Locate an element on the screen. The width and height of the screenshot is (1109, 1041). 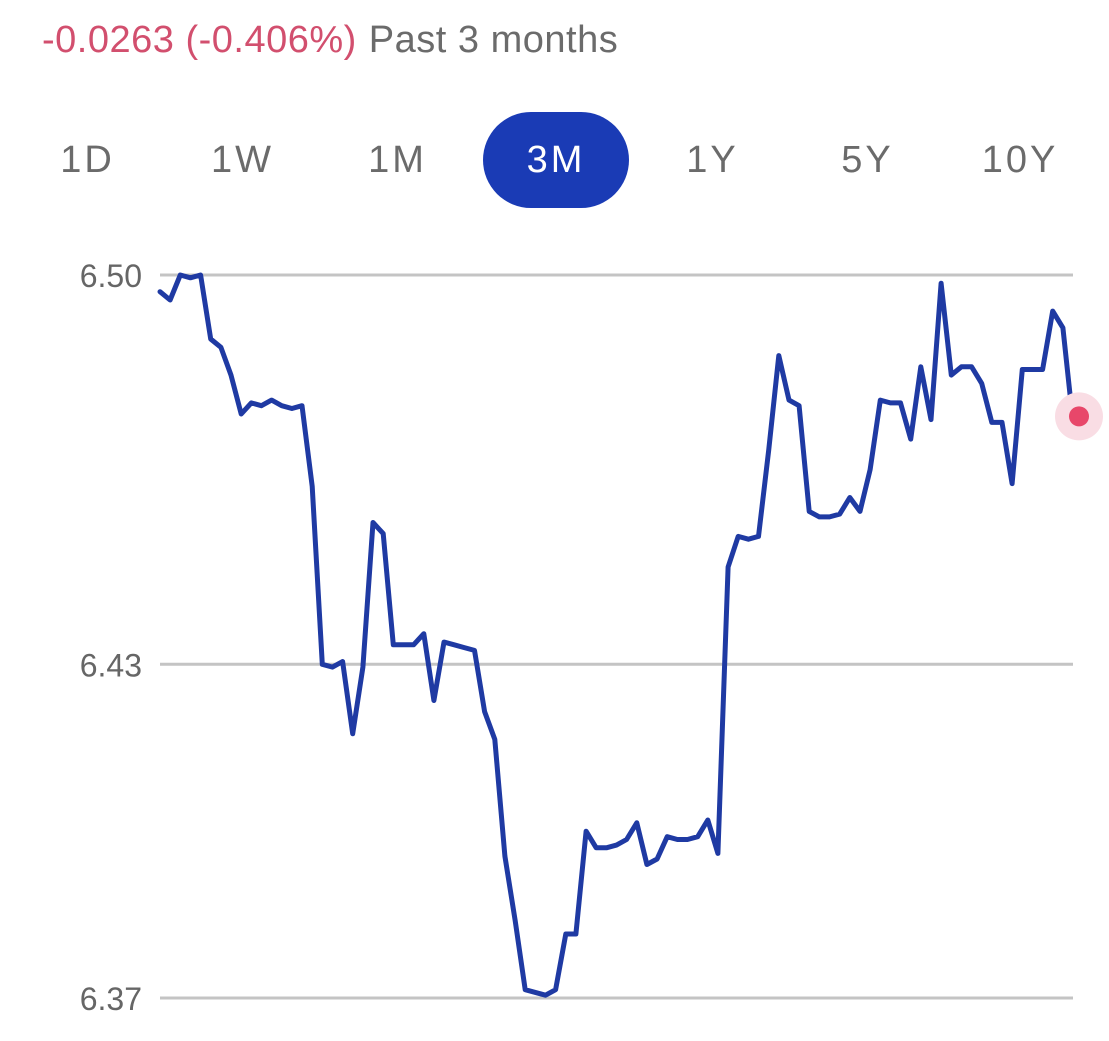
period-label: Past 3 months is located at coordinates (493, 40).